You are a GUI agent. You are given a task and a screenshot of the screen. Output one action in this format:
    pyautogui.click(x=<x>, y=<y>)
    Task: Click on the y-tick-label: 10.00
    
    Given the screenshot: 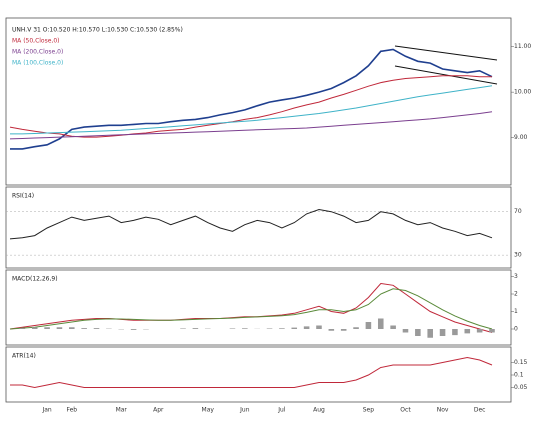 What is the action you would take?
    pyautogui.click(x=522, y=92)
    